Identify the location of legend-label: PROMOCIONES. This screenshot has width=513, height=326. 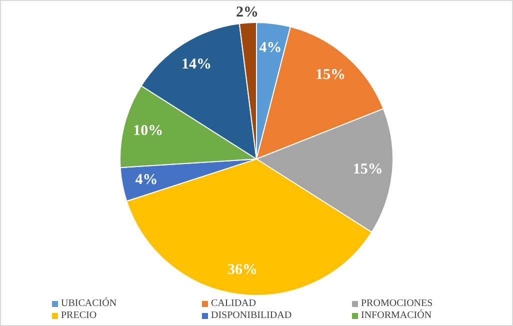
(397, 303).